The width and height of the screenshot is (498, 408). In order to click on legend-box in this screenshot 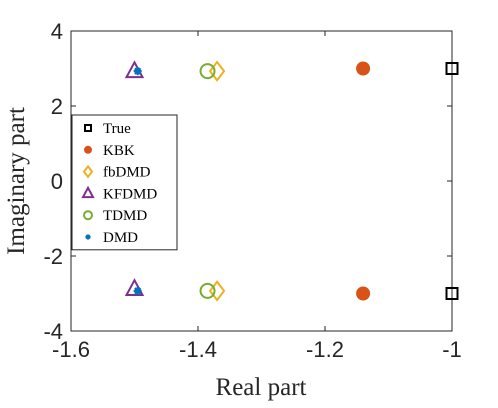, I will do `click(124, 182)`.